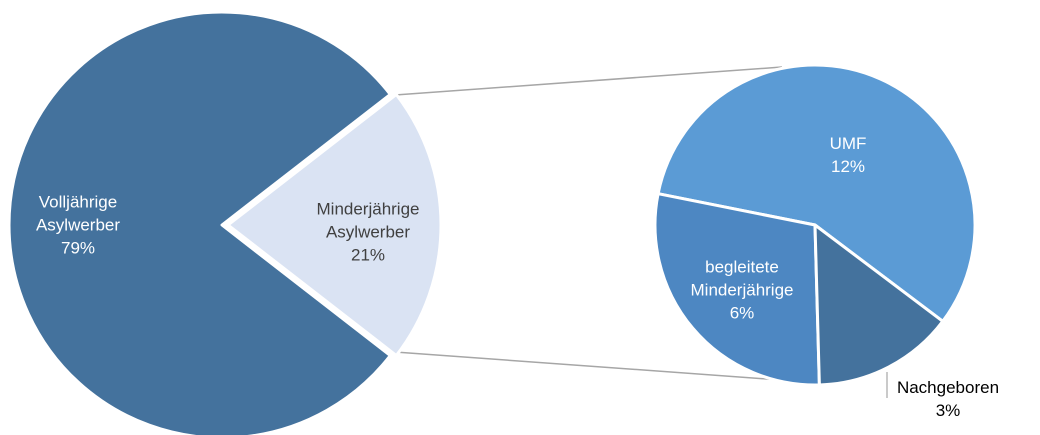 Image resolution: width=1040 pixels, height=435 pixels. Describe the element at coordinates (848, 166) in the screenshot. I see `slice-value: 12%` at that location.